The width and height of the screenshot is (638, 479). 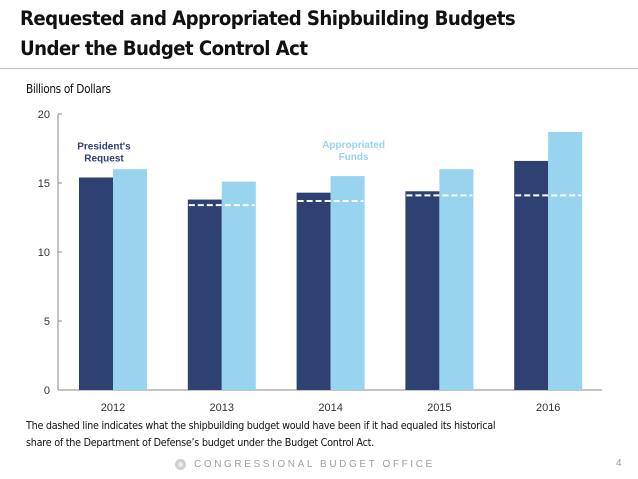 I want to click on x-tick-label: 2015, so click(x=439, y=408).